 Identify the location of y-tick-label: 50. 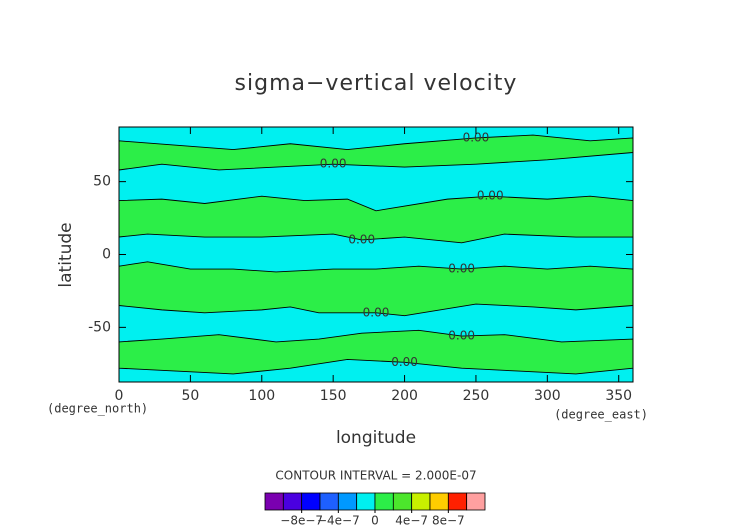
(102, 182).